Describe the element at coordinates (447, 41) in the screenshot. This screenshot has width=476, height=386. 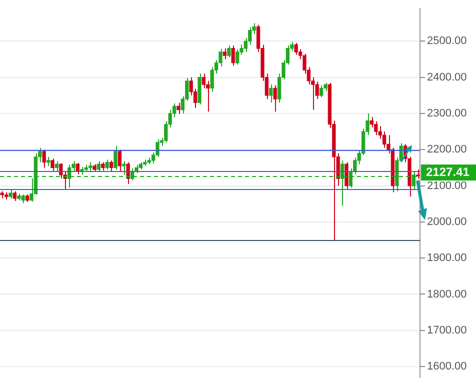
I see `y-tick-label: 2500.00` at that location.